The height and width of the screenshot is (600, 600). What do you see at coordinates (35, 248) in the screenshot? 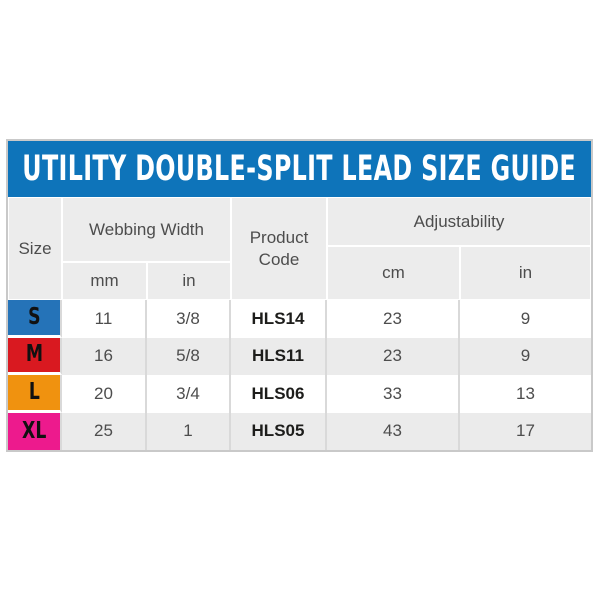
I see `column-header-size: Size` at bounding box center [35, 248].